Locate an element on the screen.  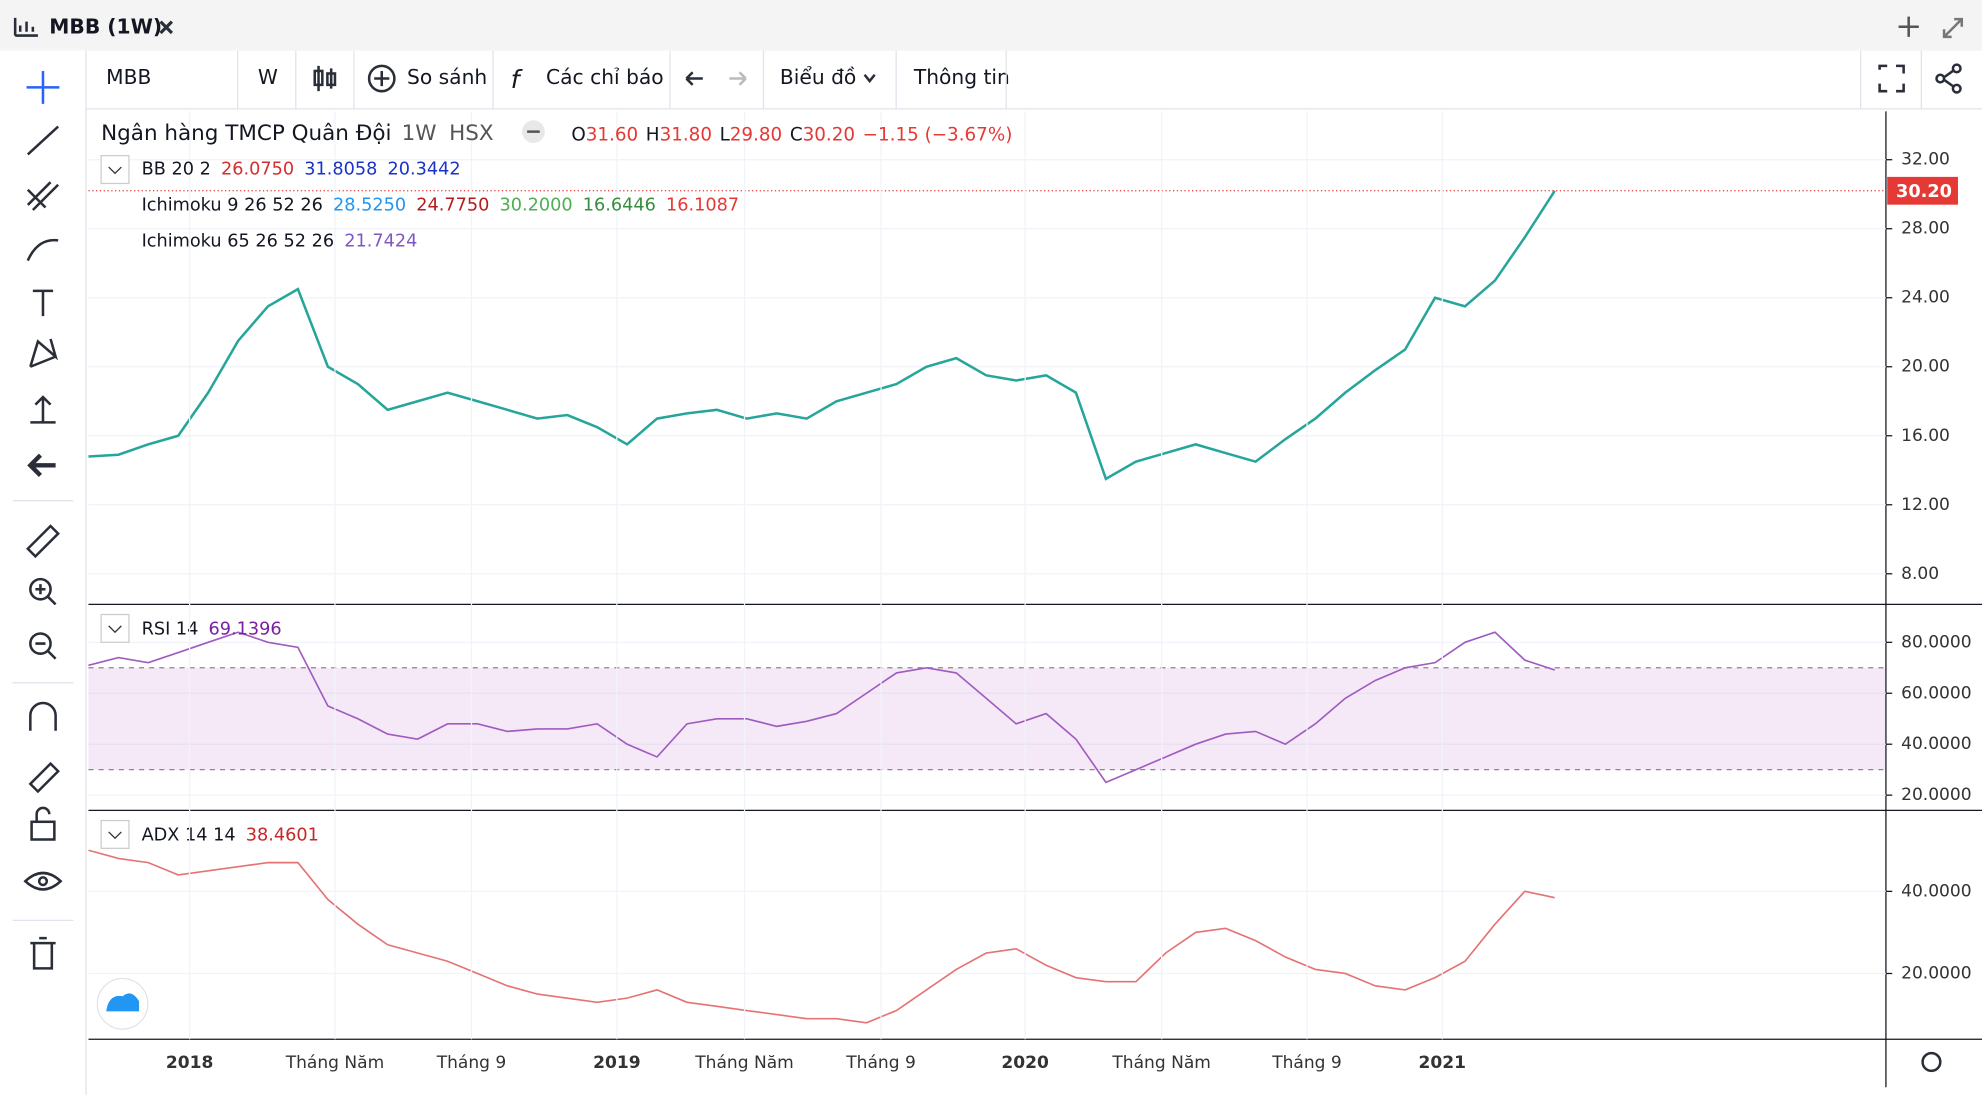
ohlc-label: C is located at coordinates (796, 134).